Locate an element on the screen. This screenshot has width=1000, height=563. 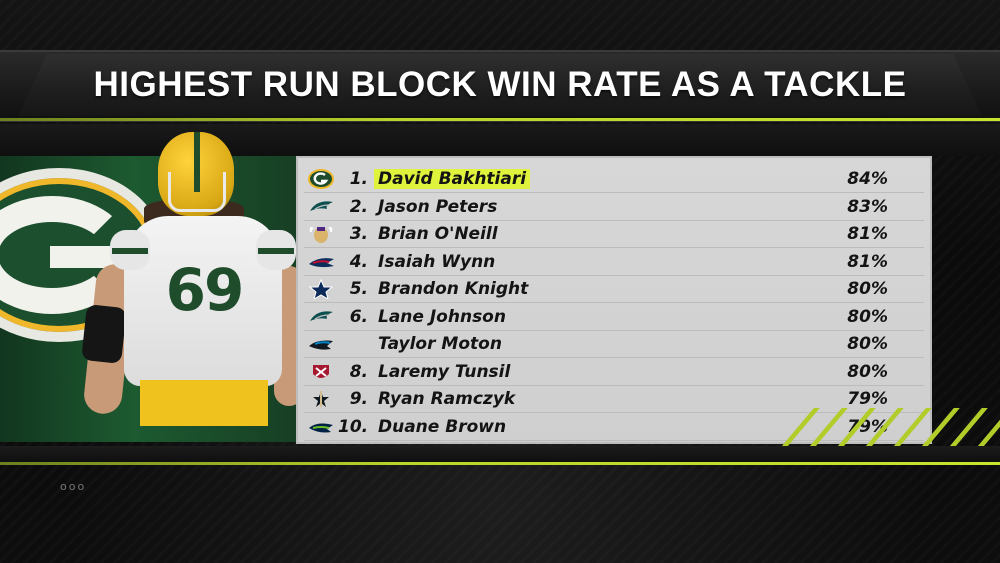
player-name: Isaiah Wynn is located at coordinates (437, 261).